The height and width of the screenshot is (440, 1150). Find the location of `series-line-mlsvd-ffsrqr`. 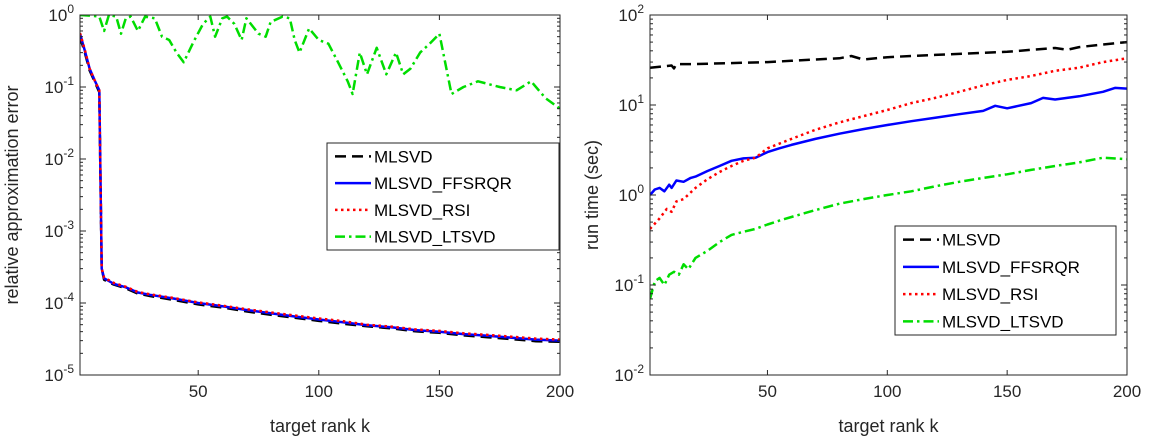

series-line-mlsvd-ffsrqr is located at coordinates (888, 141).